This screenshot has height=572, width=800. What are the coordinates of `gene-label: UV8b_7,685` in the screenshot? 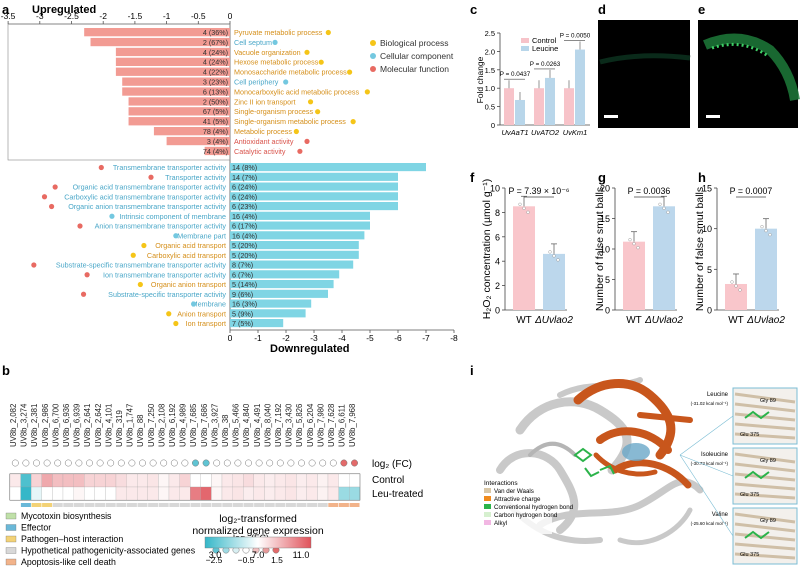 It's located at (193, 425).